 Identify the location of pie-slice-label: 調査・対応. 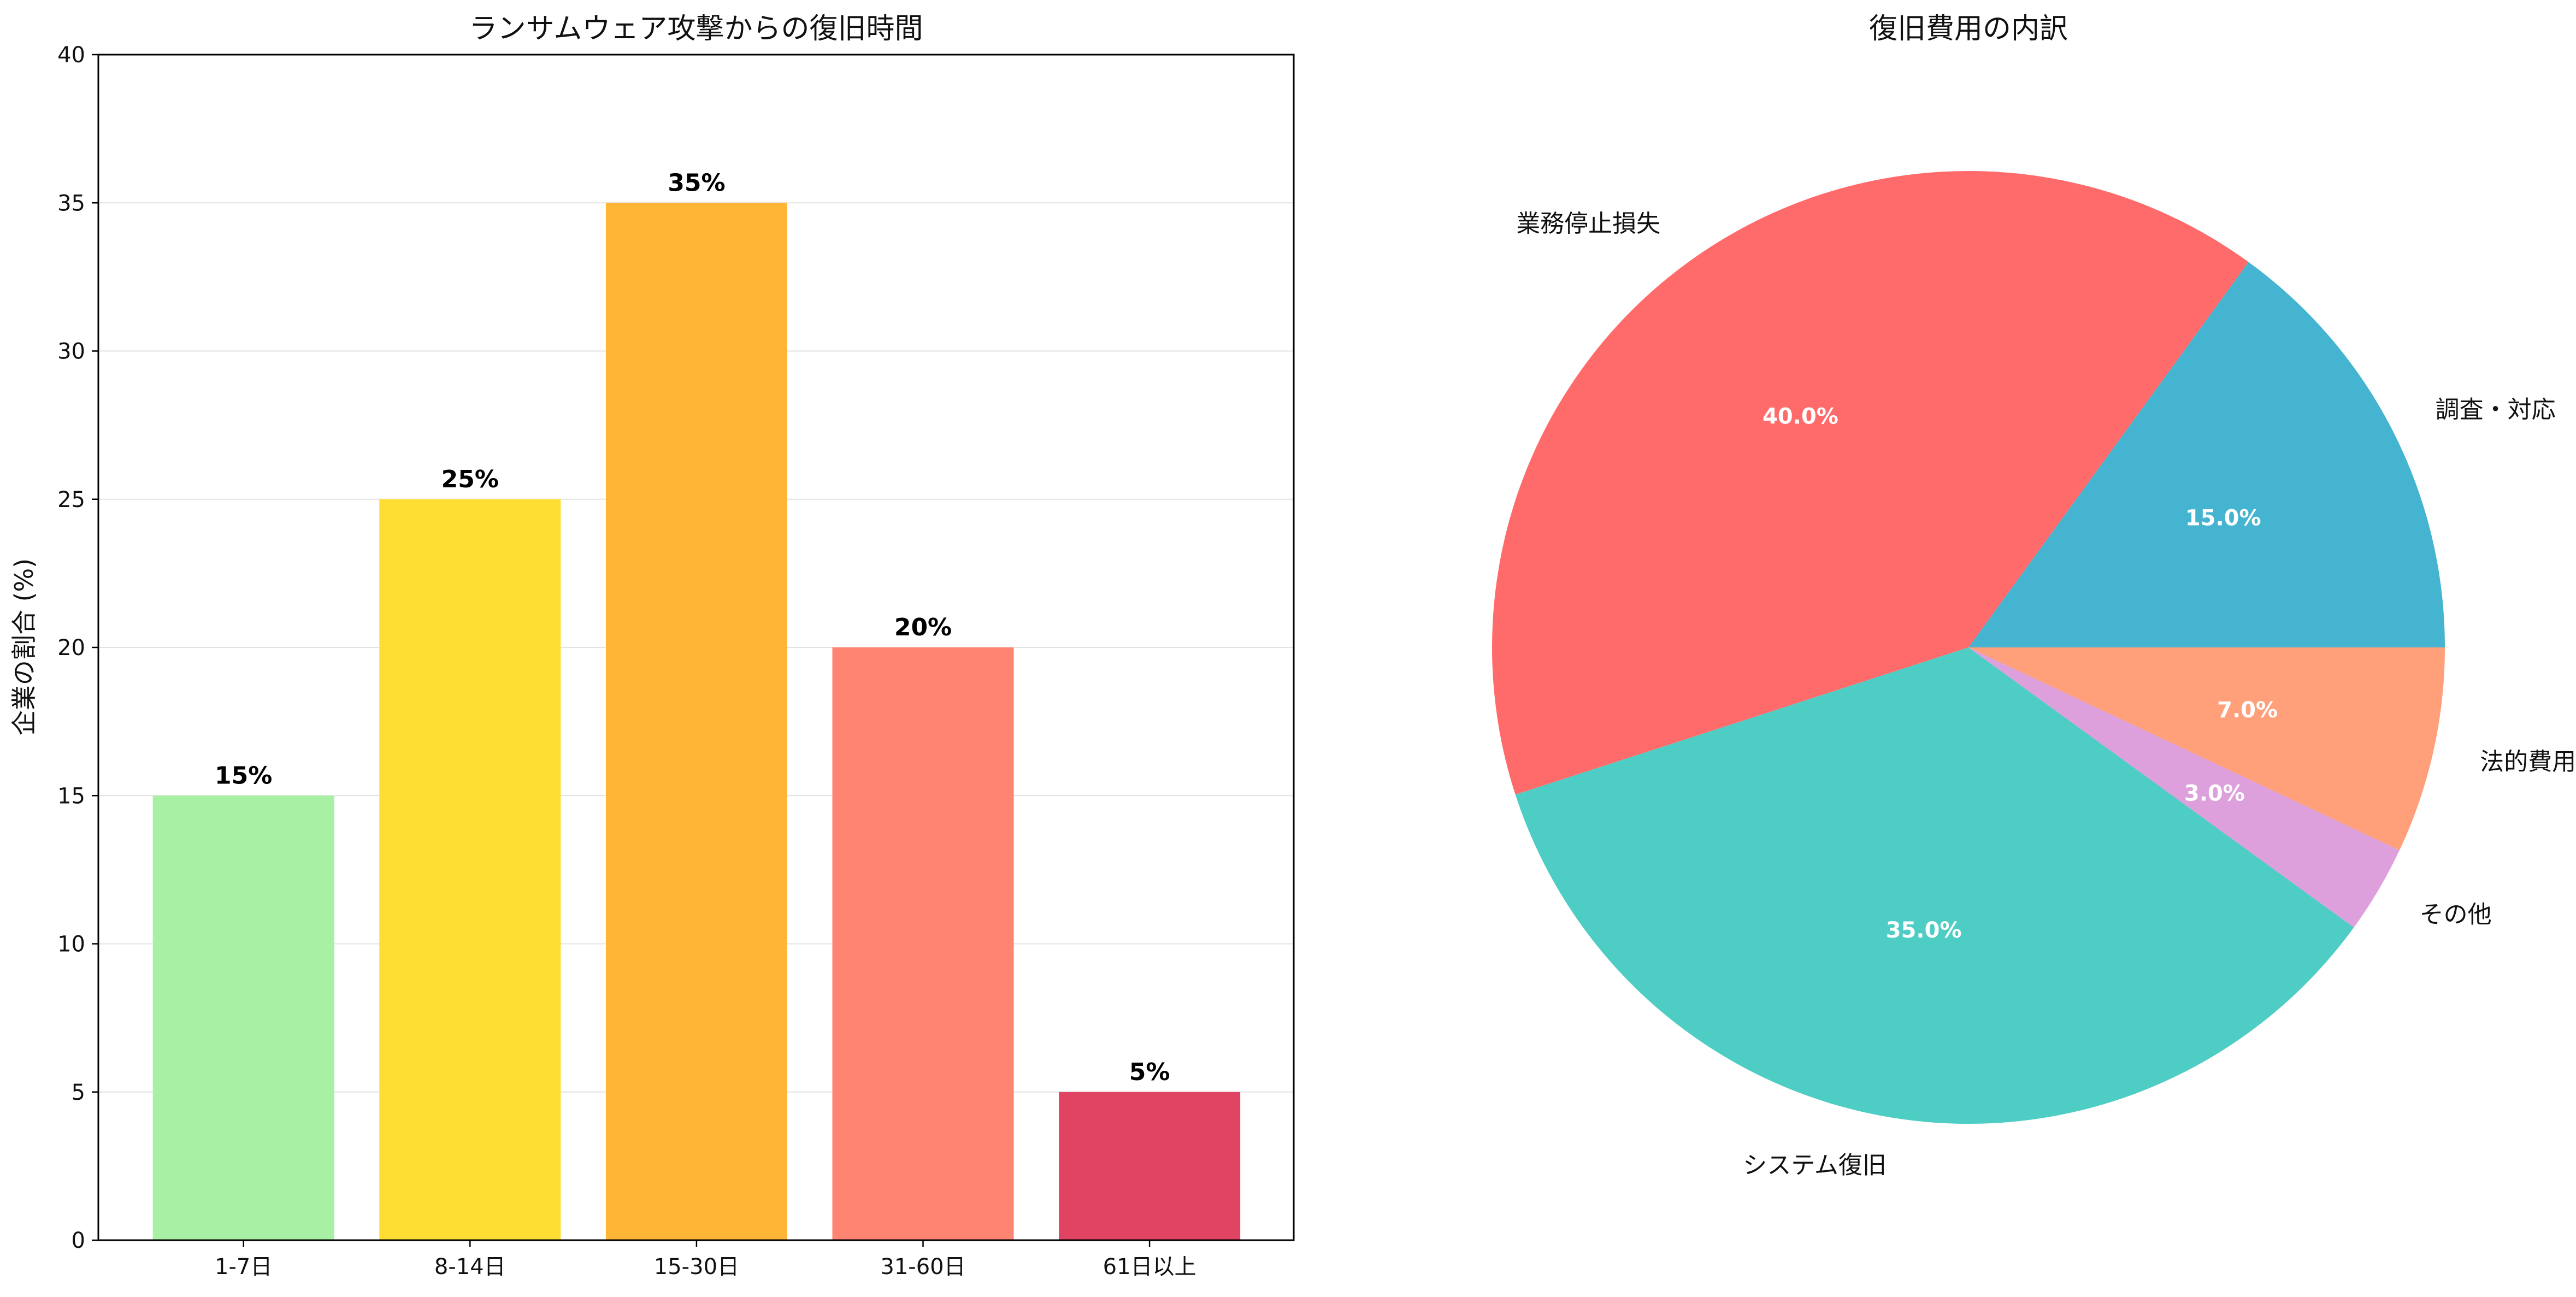
(2496, 410).